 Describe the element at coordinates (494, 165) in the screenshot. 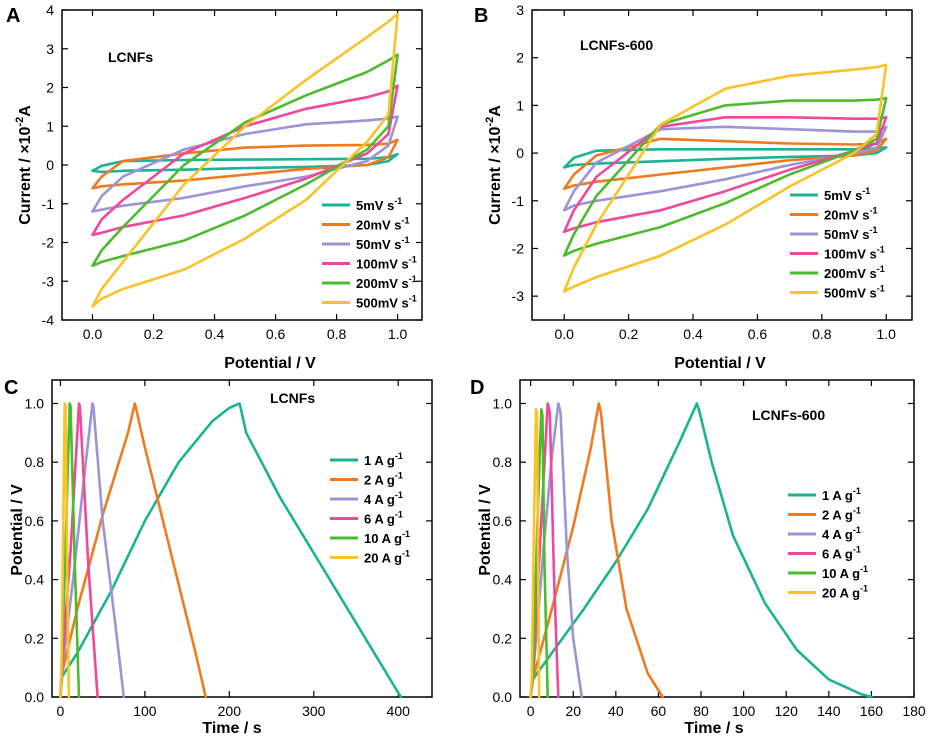

I see `y-axis-title-b: Current / ×10-2A` at that location.